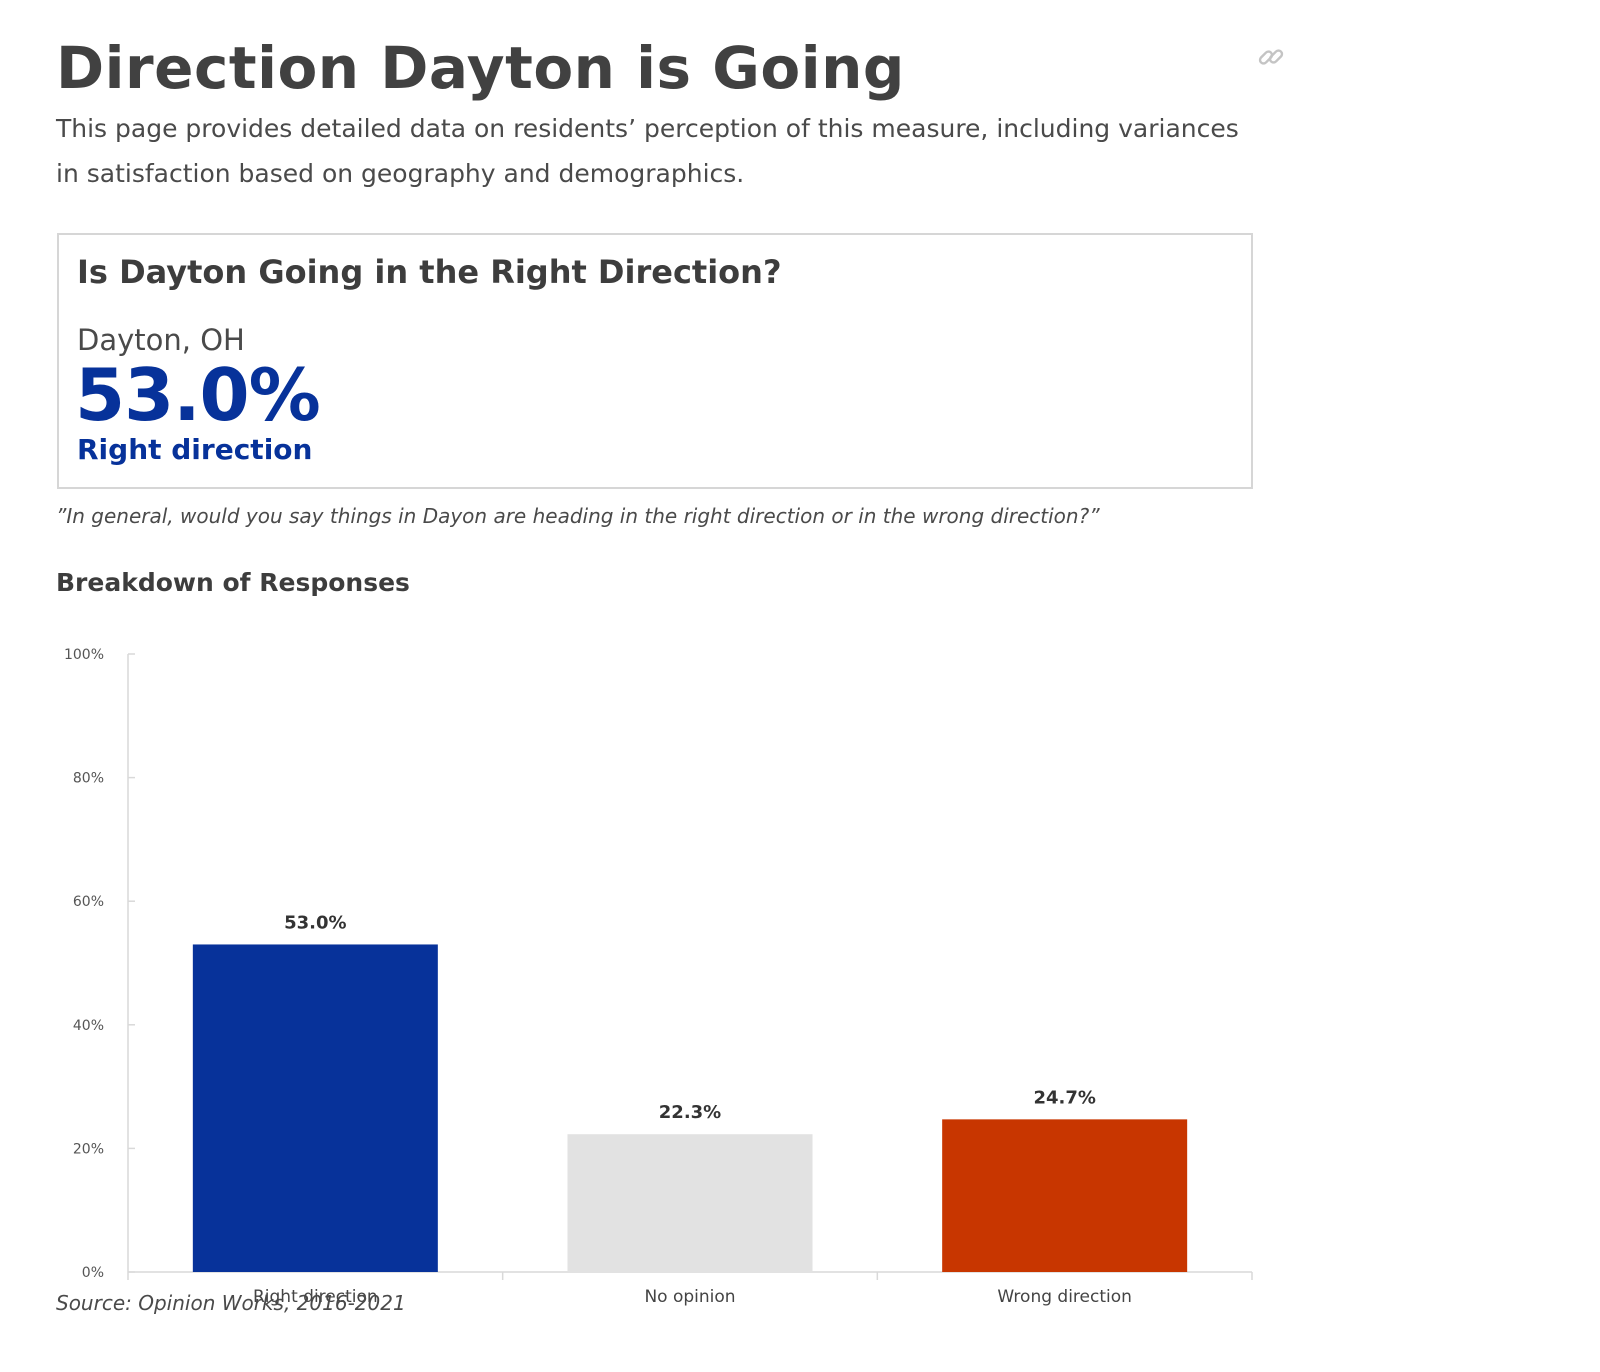 The width and height of the screenshot is (1600, 1372). What do you see at coordinates (315, 922) in the screenshot?
I see `data-label: 53.0%` at bounding box center [315, 922].